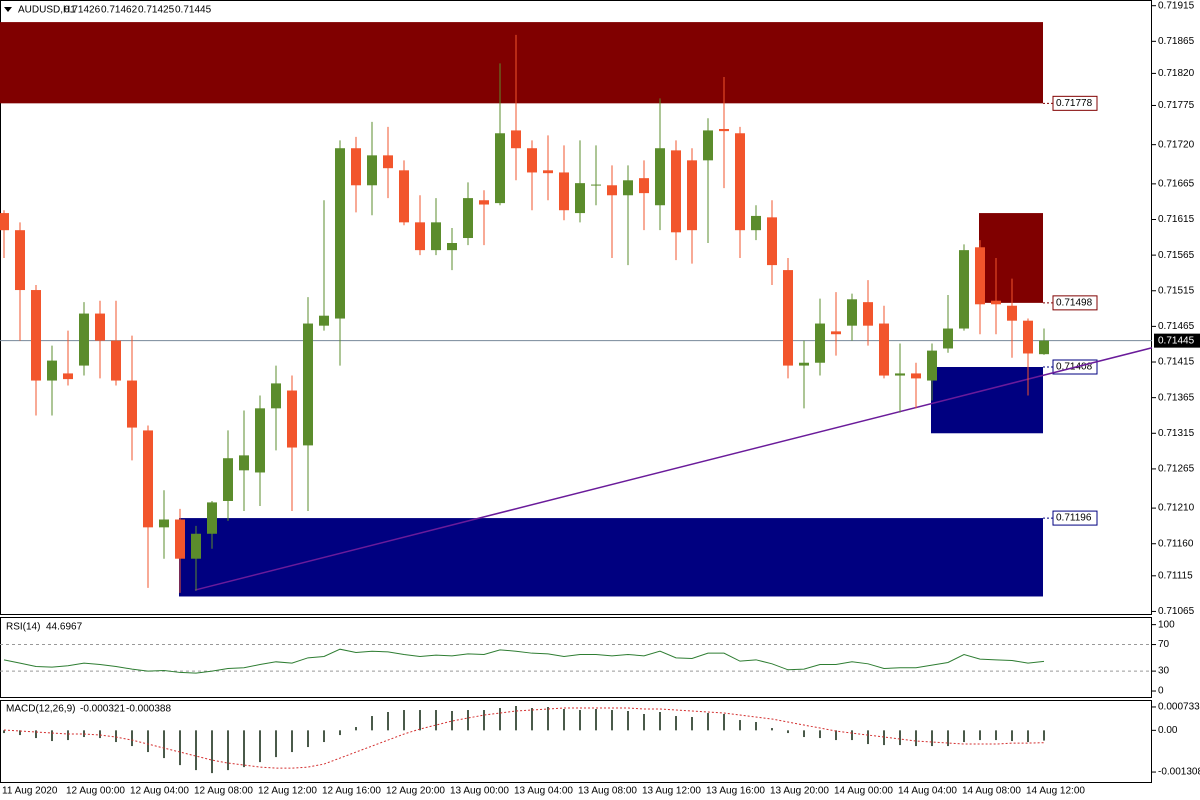  I want to click on macd-panel-frame, so click(576, 741).